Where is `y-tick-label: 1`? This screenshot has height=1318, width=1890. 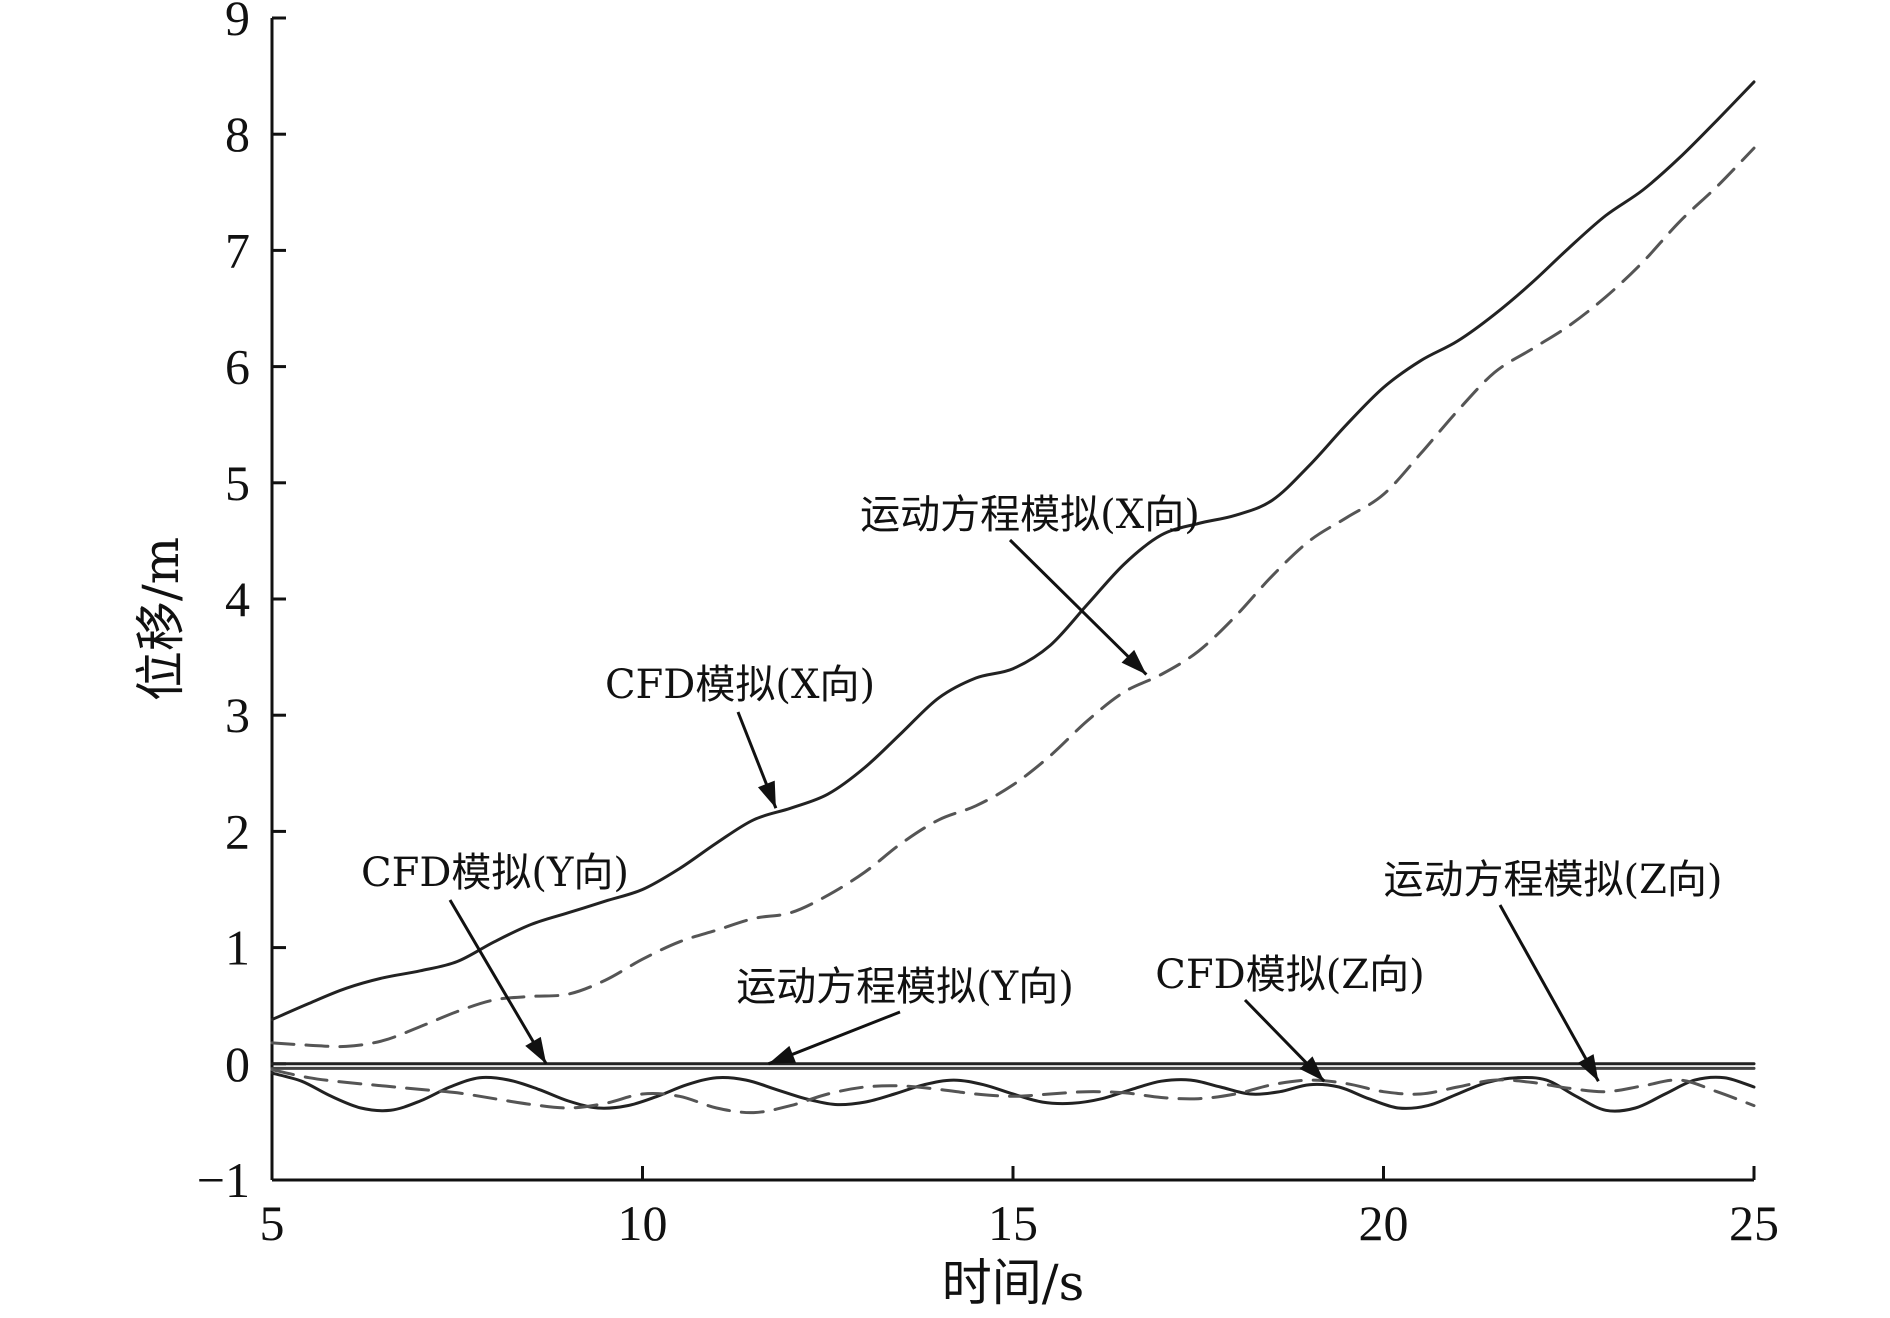 y-tick-label: 1 is located at coordinates (237, 948).